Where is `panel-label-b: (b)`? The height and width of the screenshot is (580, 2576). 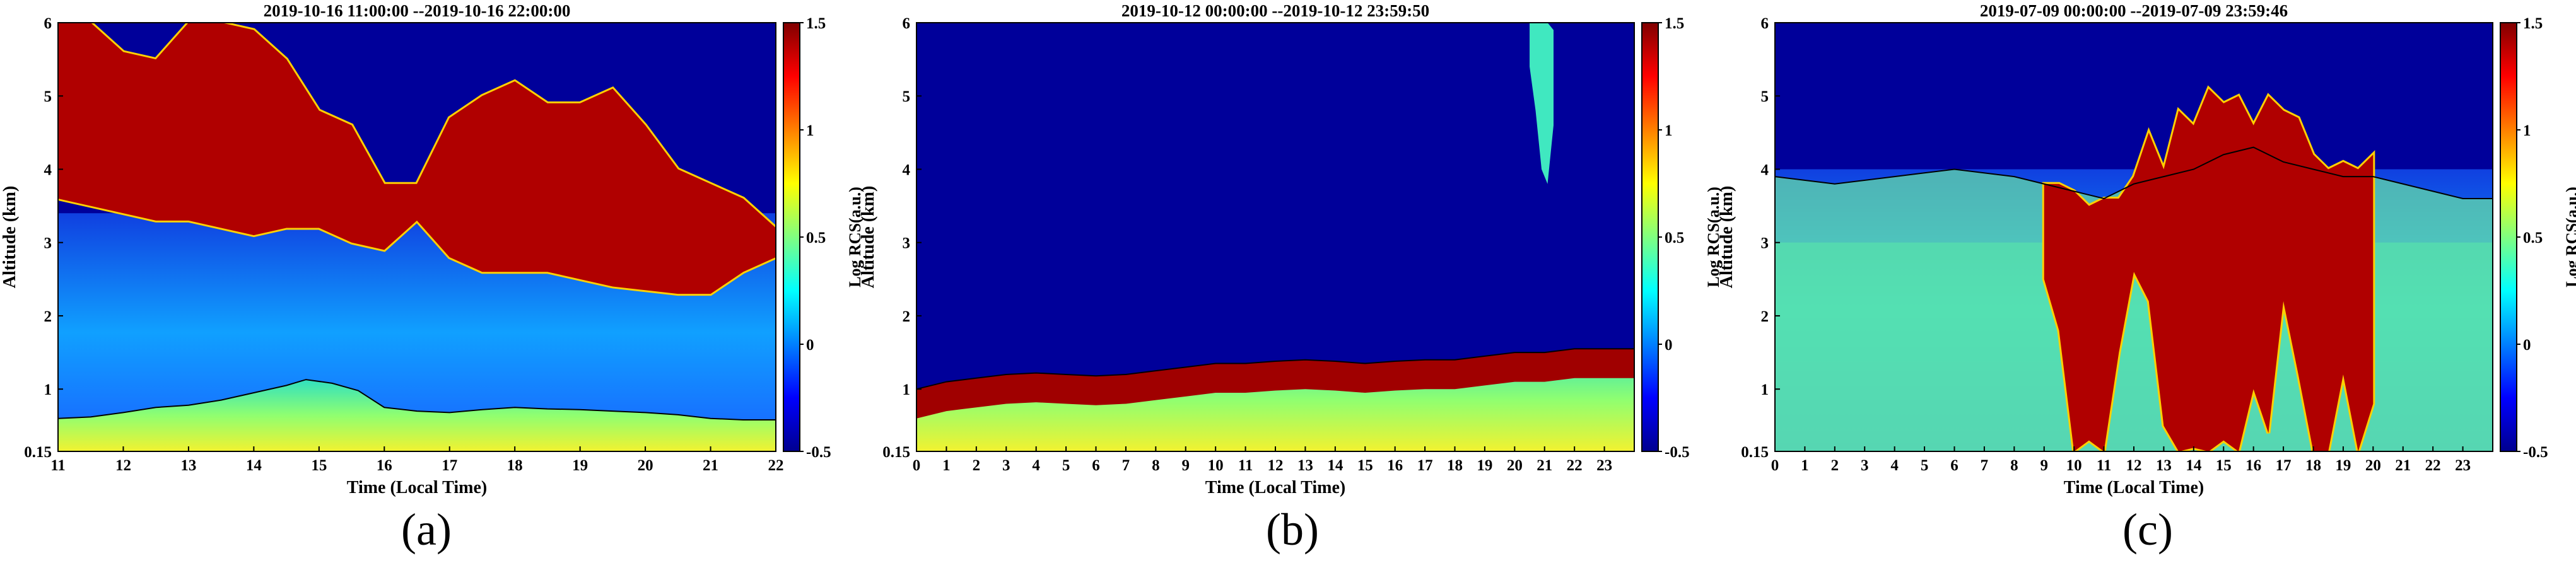 panel-label-b: (b) is located at coordinates (1292, 529).